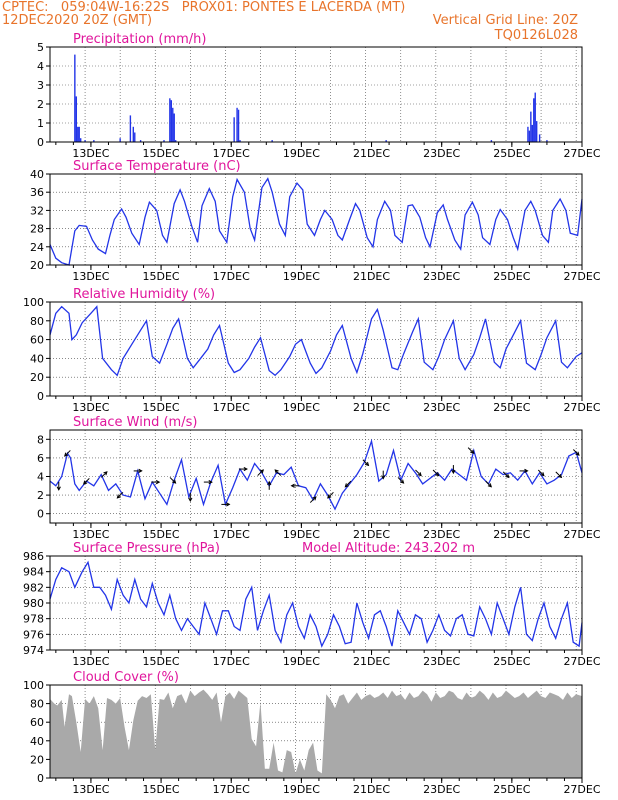  Describe the element at coordinates (301, 276) in the screenshot. I see `x-tick-label: 19DEC` at that location.